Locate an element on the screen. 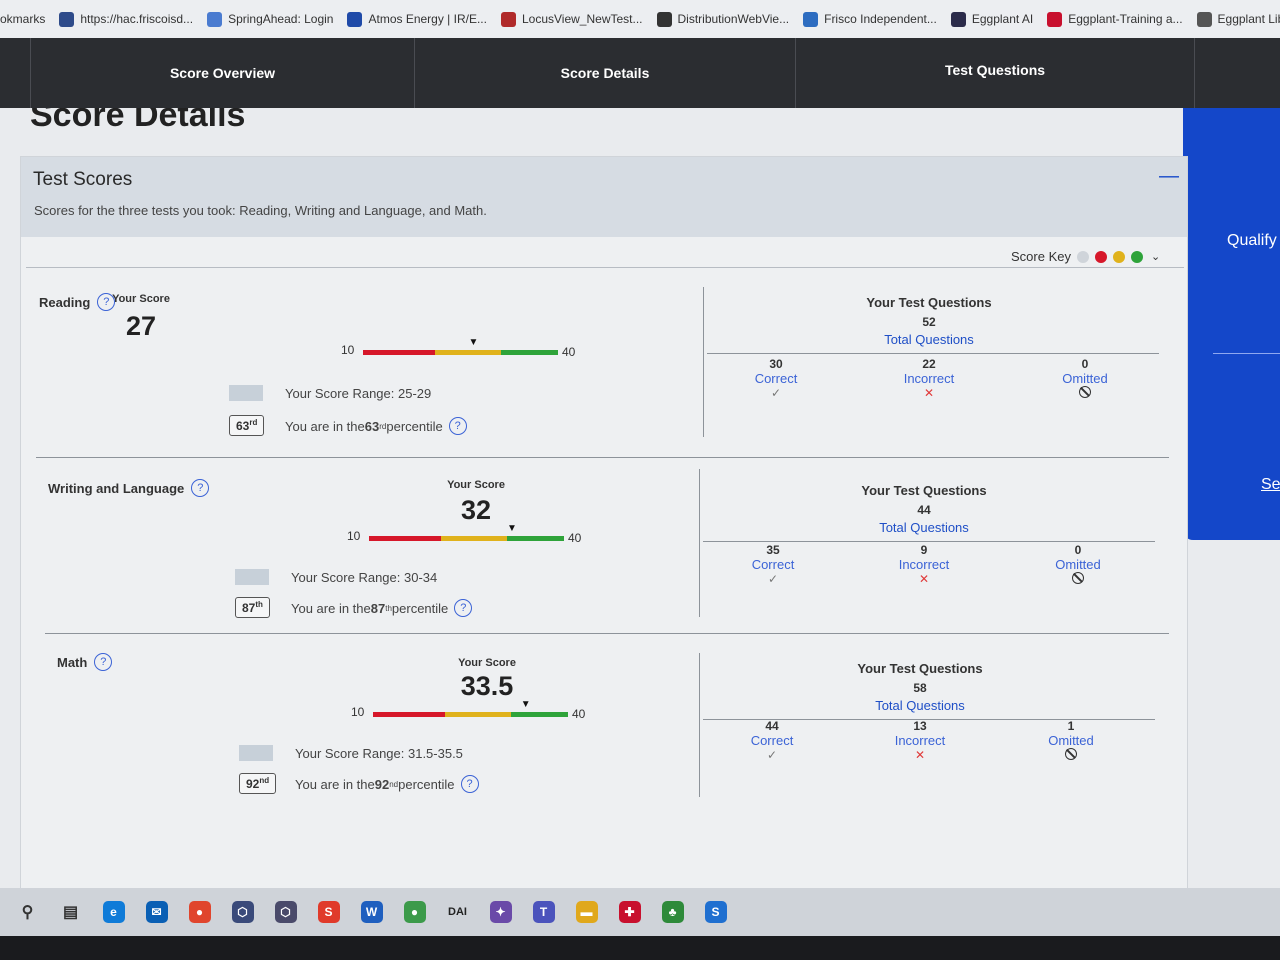 The height and width of the screenshot is (960, 1280). stat-correct: 30 Correct ✓ is located at coordinates (776, 378).